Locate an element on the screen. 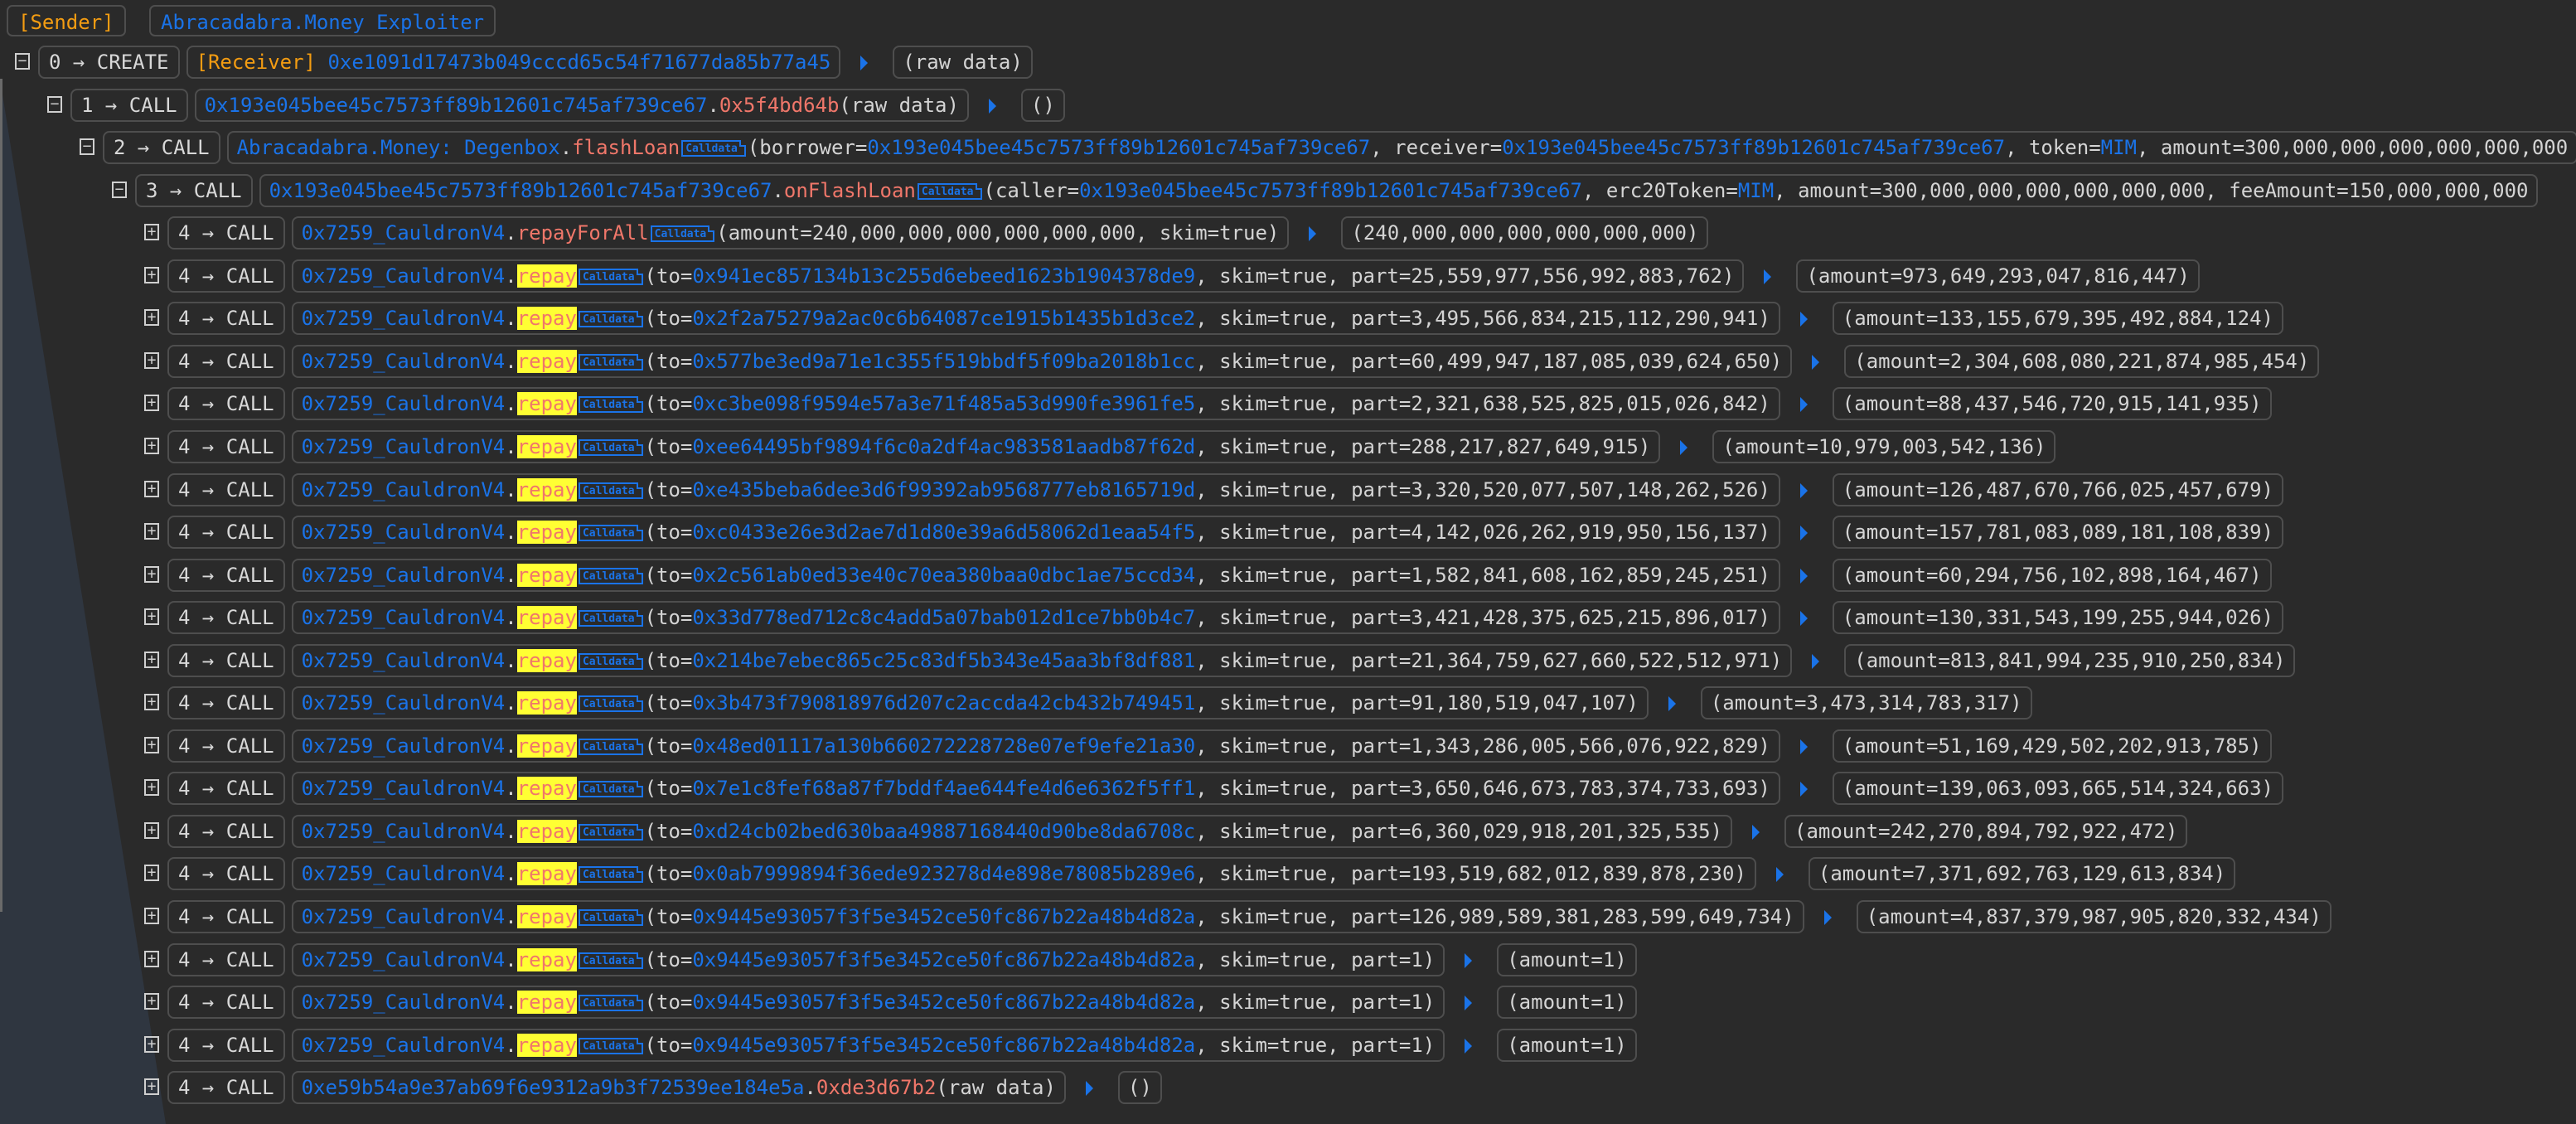  method-name: 0xde3d67b2 is located at coordinates (876, 1088).